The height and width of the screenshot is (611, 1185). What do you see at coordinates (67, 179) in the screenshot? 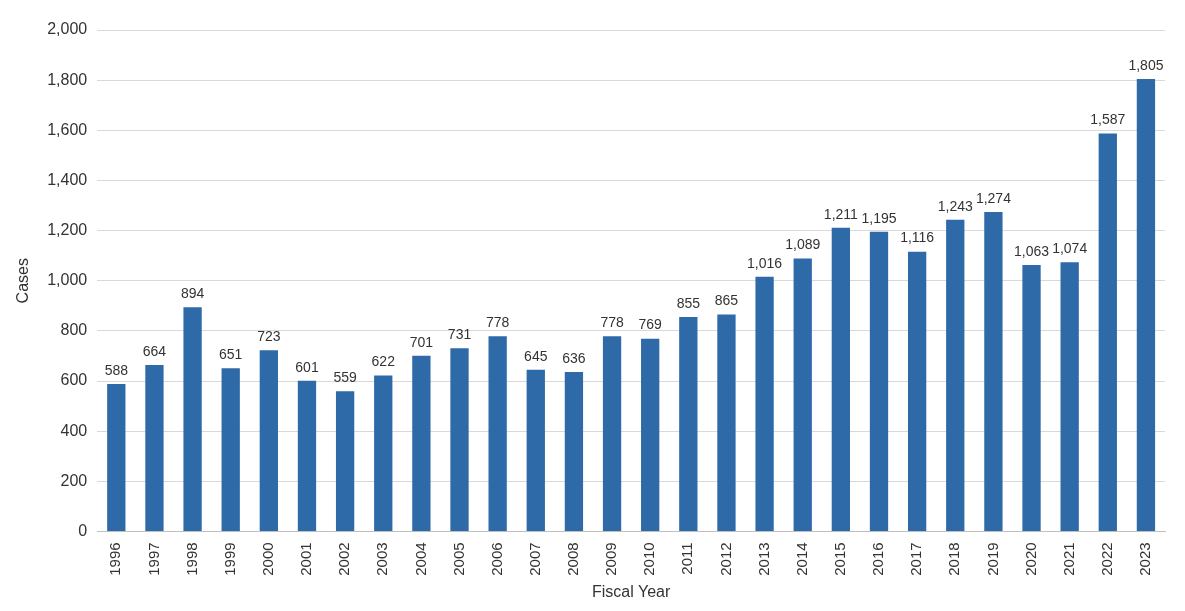
I see `y-tick-label: 1,400` at bounding box center [67, 179].